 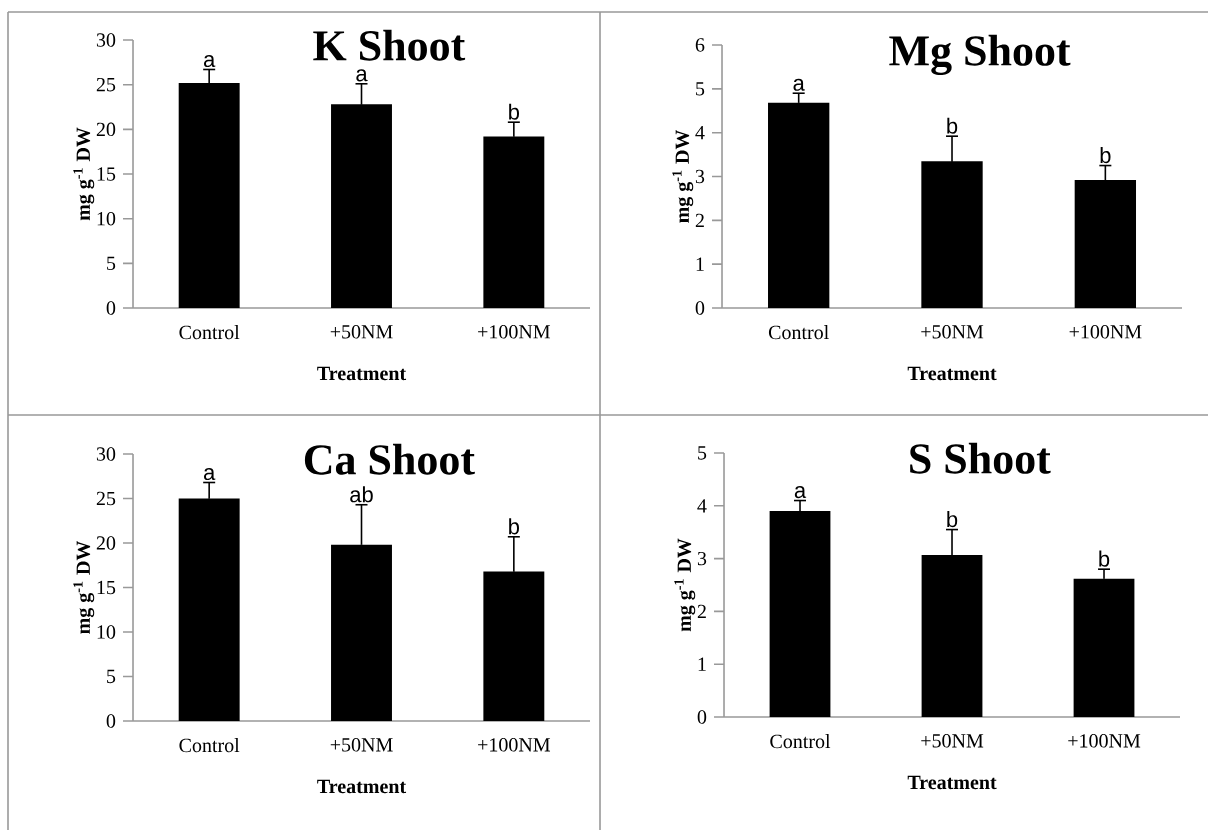 I want to click on chart-title: Ca Shoot, so click(x=389, y=459).